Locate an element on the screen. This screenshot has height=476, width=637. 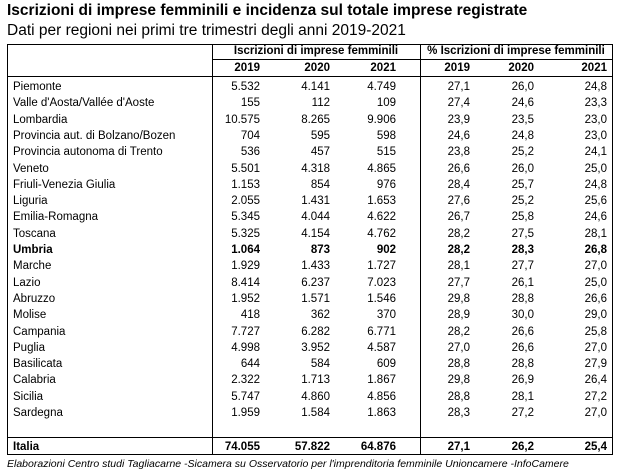
group-header-iscrizioni: Iscrizioni di imprese femminili is located at coordinates (316, 51).